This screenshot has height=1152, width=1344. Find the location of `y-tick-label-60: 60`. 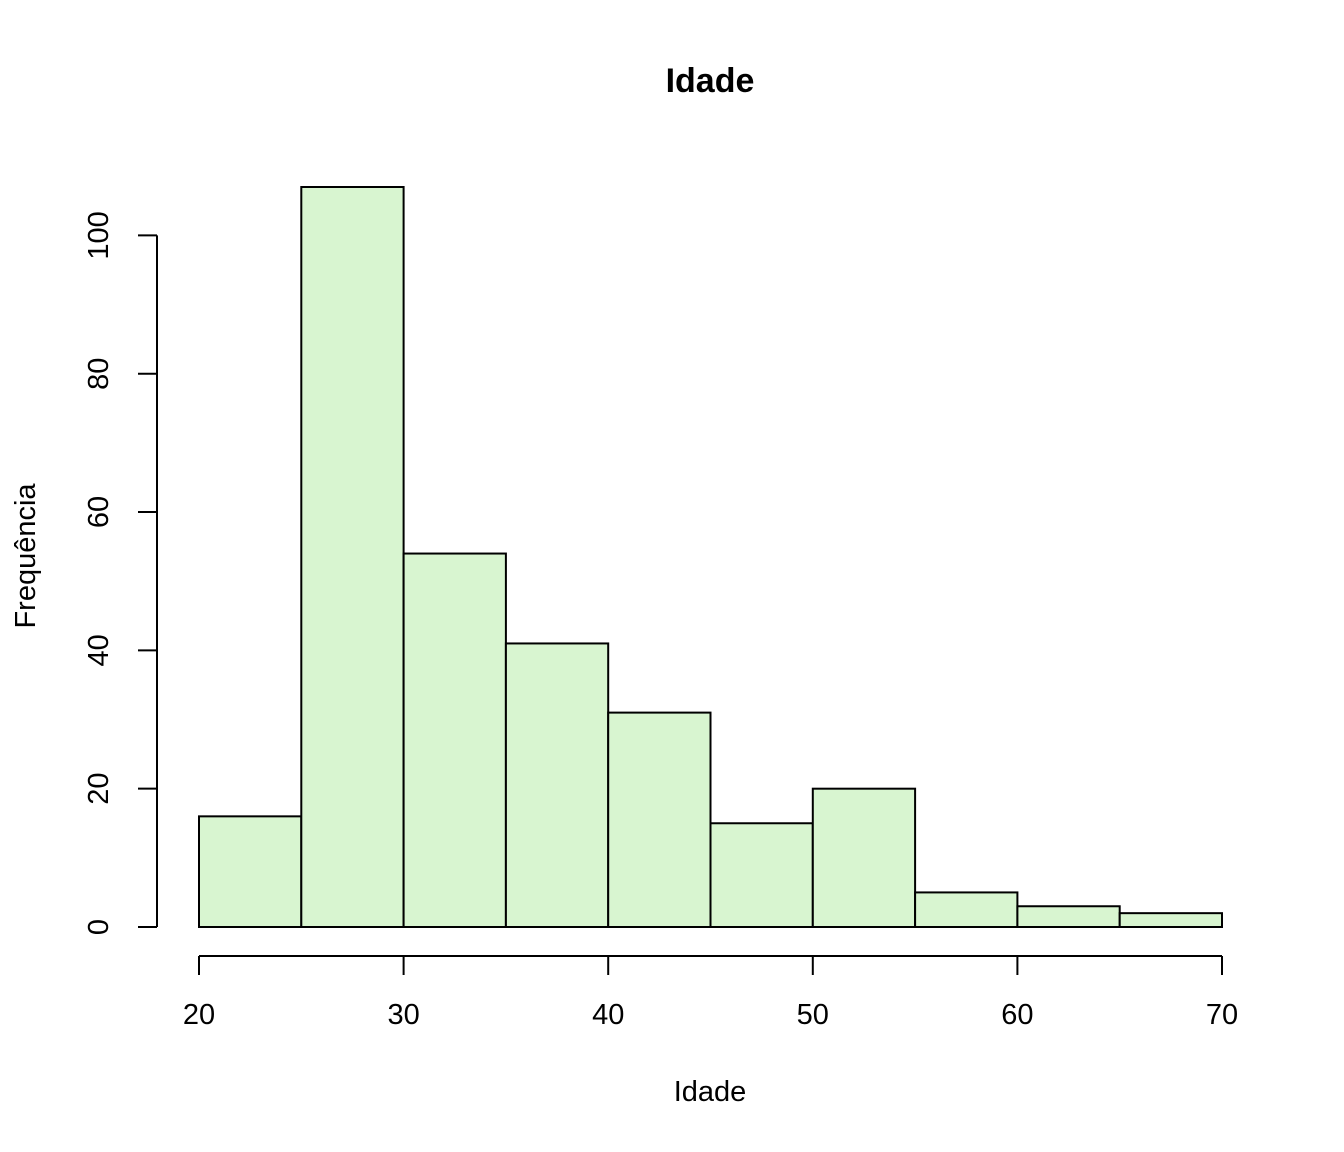

y-tick-label-60: 60 is located at coordinates (99, 512).